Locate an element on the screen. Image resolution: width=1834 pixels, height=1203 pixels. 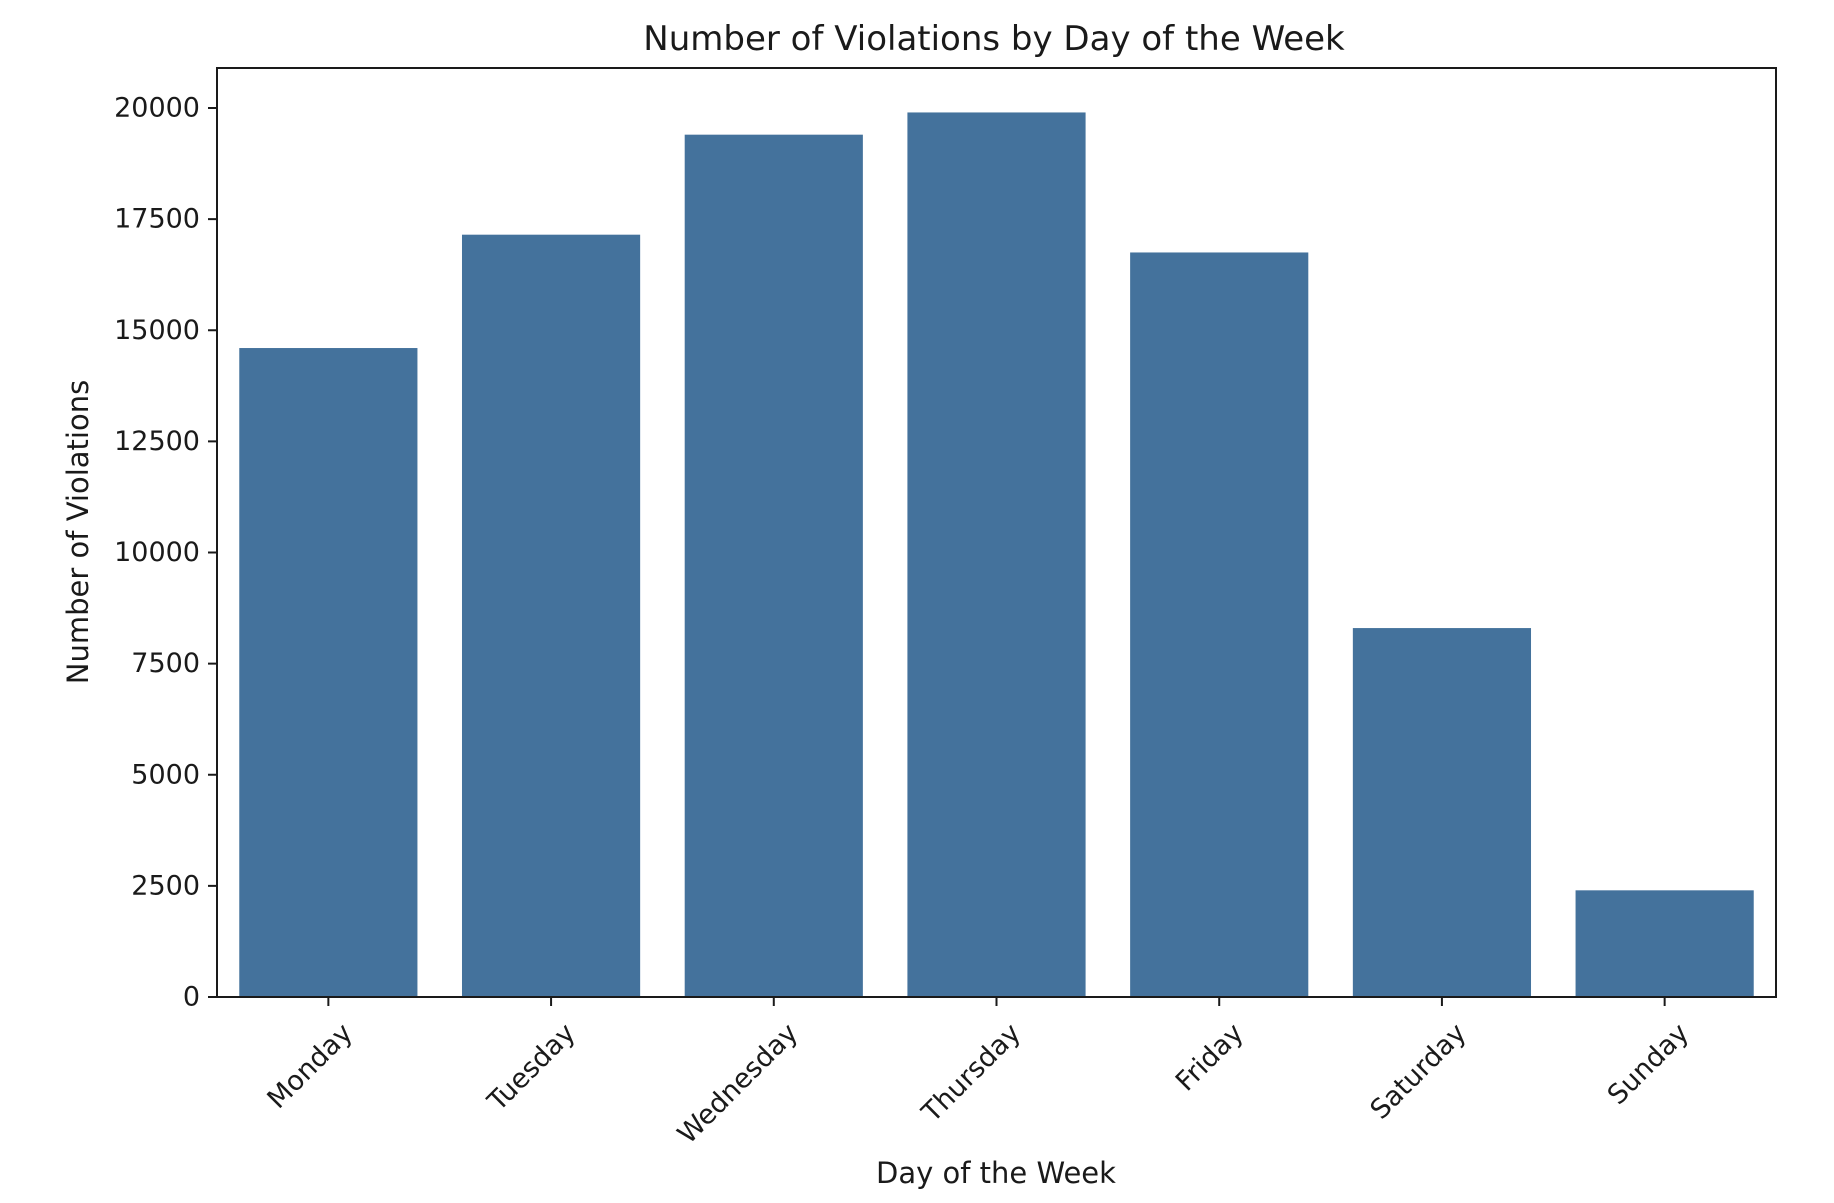
bar-friday is located at coordinates (1219, 625).